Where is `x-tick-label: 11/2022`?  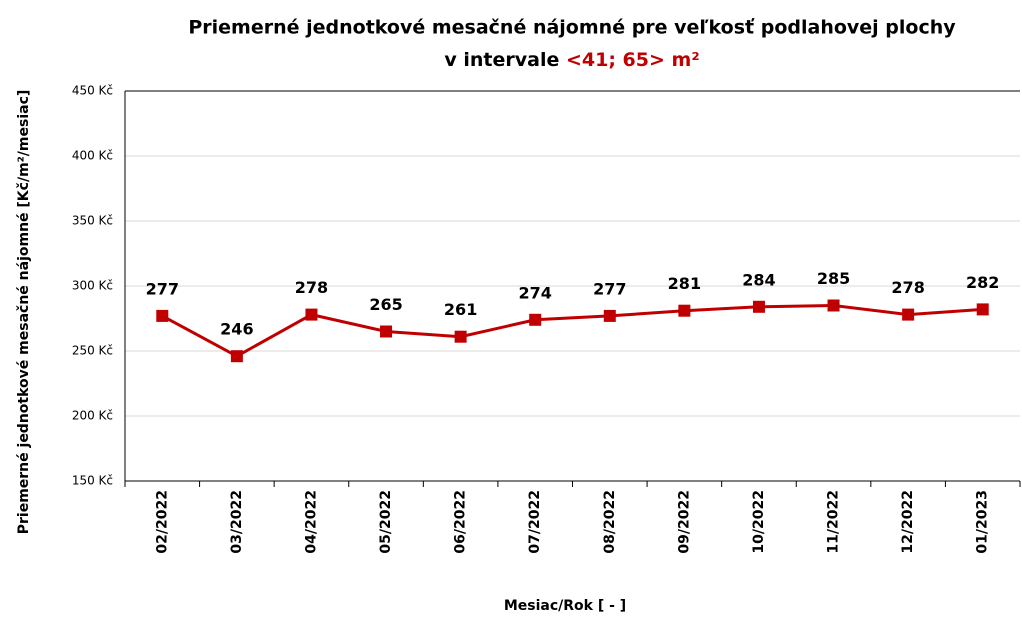
x-tick-label: 11/2022 is located at coordinates (834, 522).